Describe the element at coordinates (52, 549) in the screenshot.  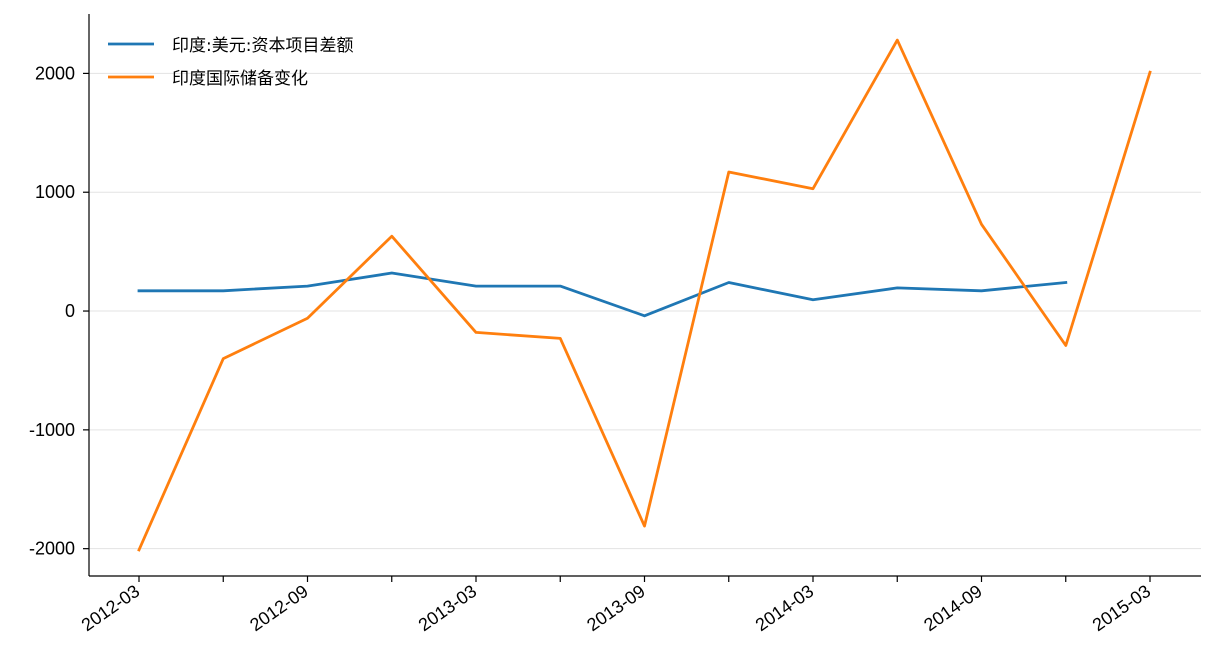
I see `y-tick-label: -2000` at that location.